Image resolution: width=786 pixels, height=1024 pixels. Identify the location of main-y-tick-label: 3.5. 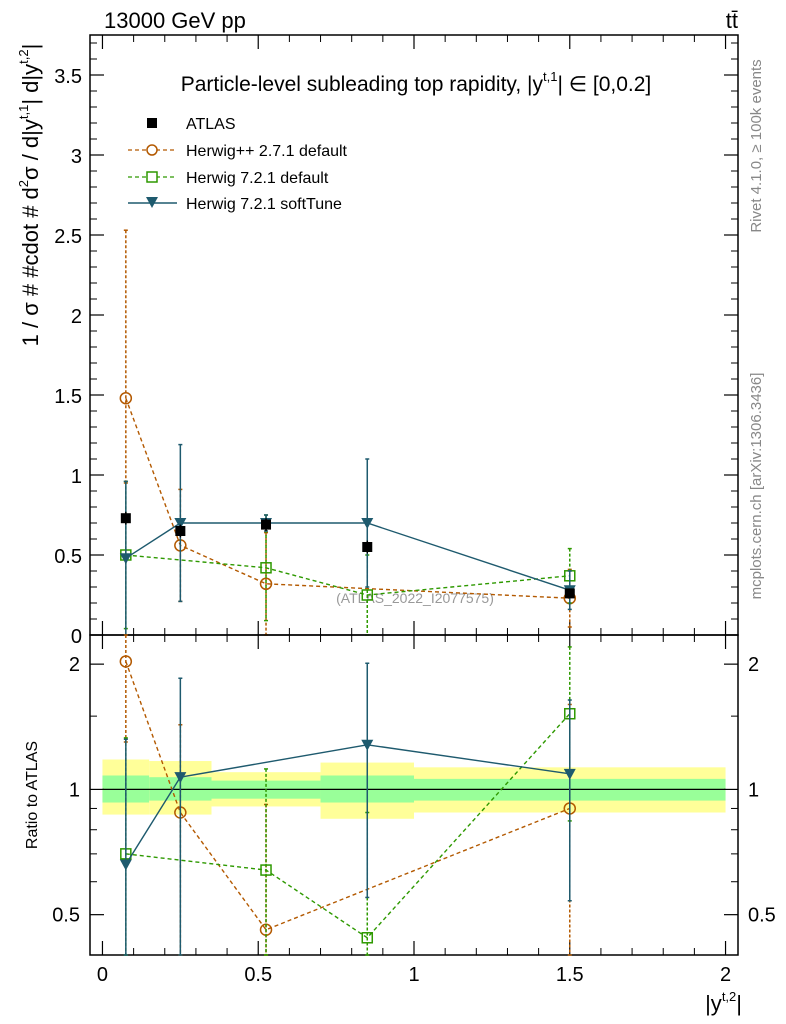
(68, 77).